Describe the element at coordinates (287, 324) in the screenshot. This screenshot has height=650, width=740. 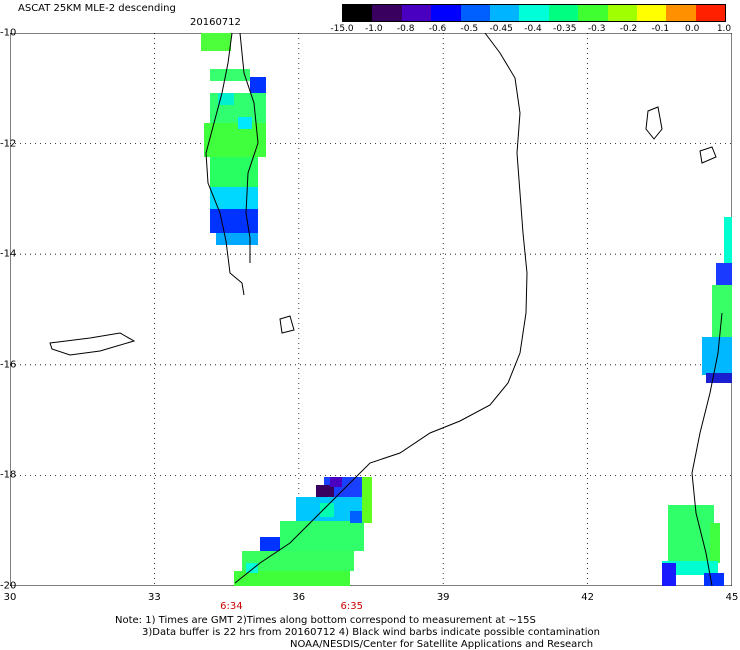
I see `islet-lake` at that location.